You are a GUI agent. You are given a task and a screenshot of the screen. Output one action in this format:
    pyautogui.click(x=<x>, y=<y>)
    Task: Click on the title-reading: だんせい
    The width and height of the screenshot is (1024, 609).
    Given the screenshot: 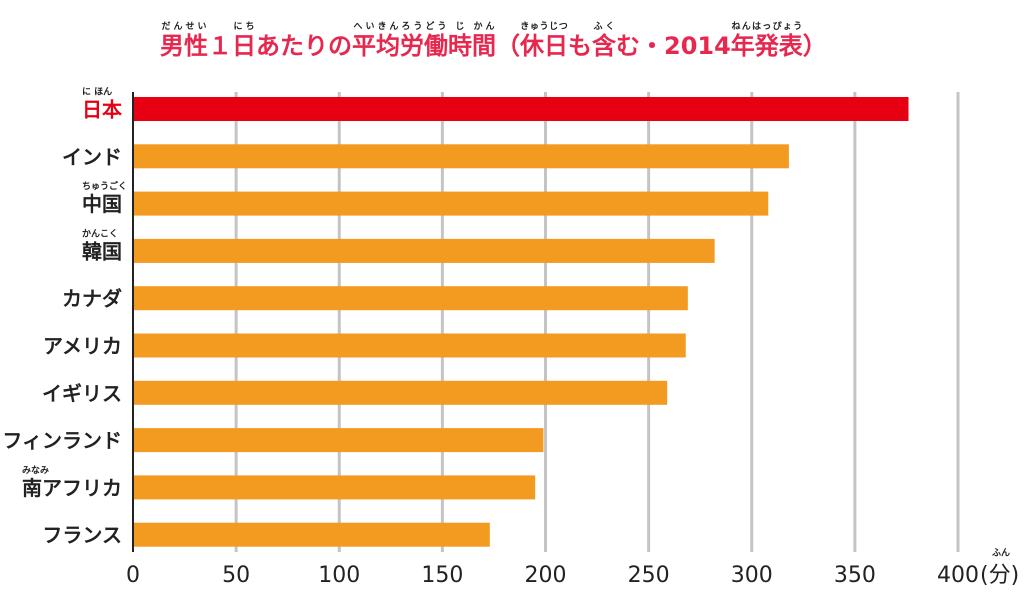 What is the action you would take?
    pyautogui.click(x=184, y=27)
    